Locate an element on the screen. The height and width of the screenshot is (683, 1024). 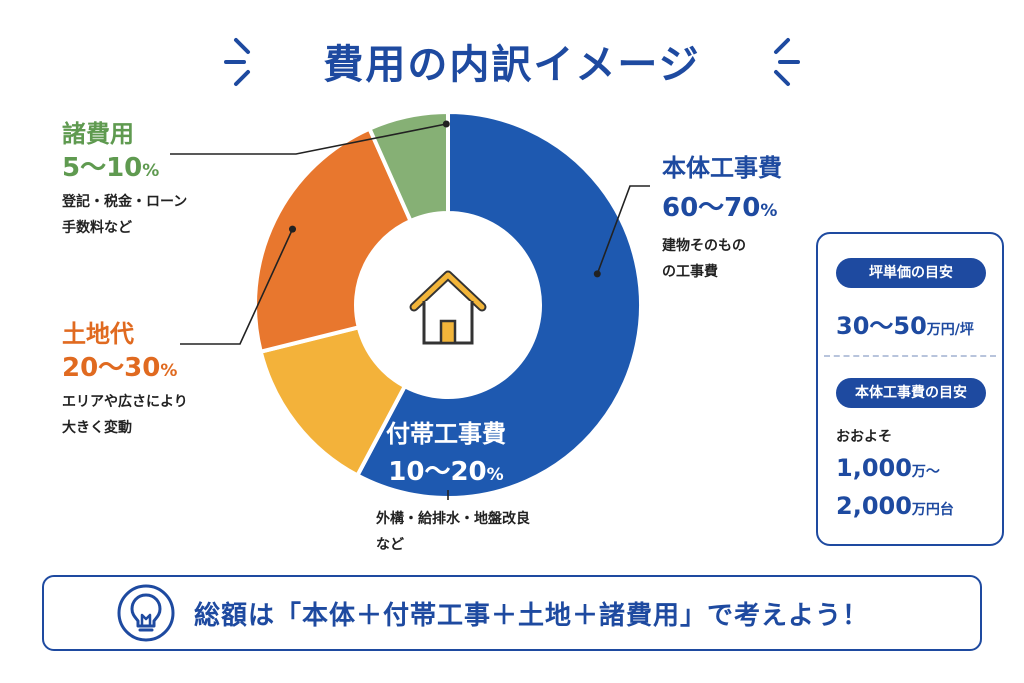
misc-pct: 5〜10% is located at coordinates (111, 168).